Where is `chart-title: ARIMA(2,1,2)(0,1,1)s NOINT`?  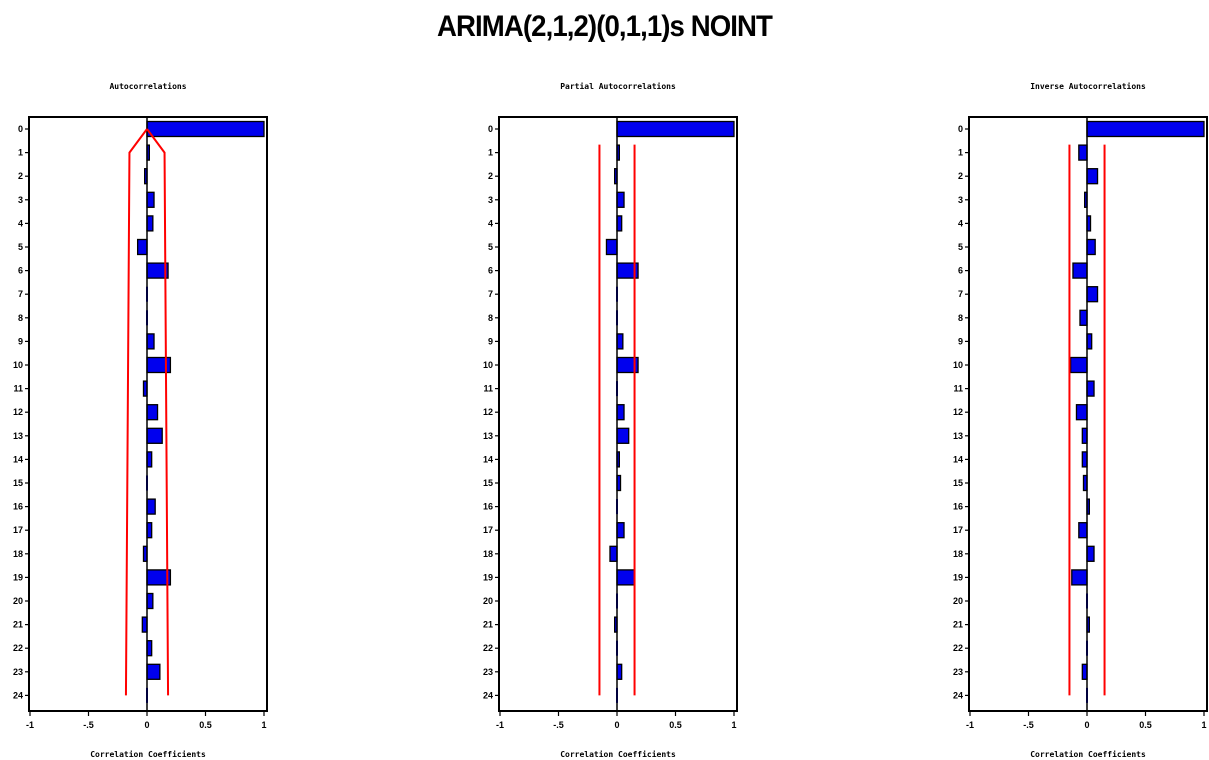 chart-title: ARIMA(2,1,2)(0,1,1)s NOINT is located at coordinates (605, 26).